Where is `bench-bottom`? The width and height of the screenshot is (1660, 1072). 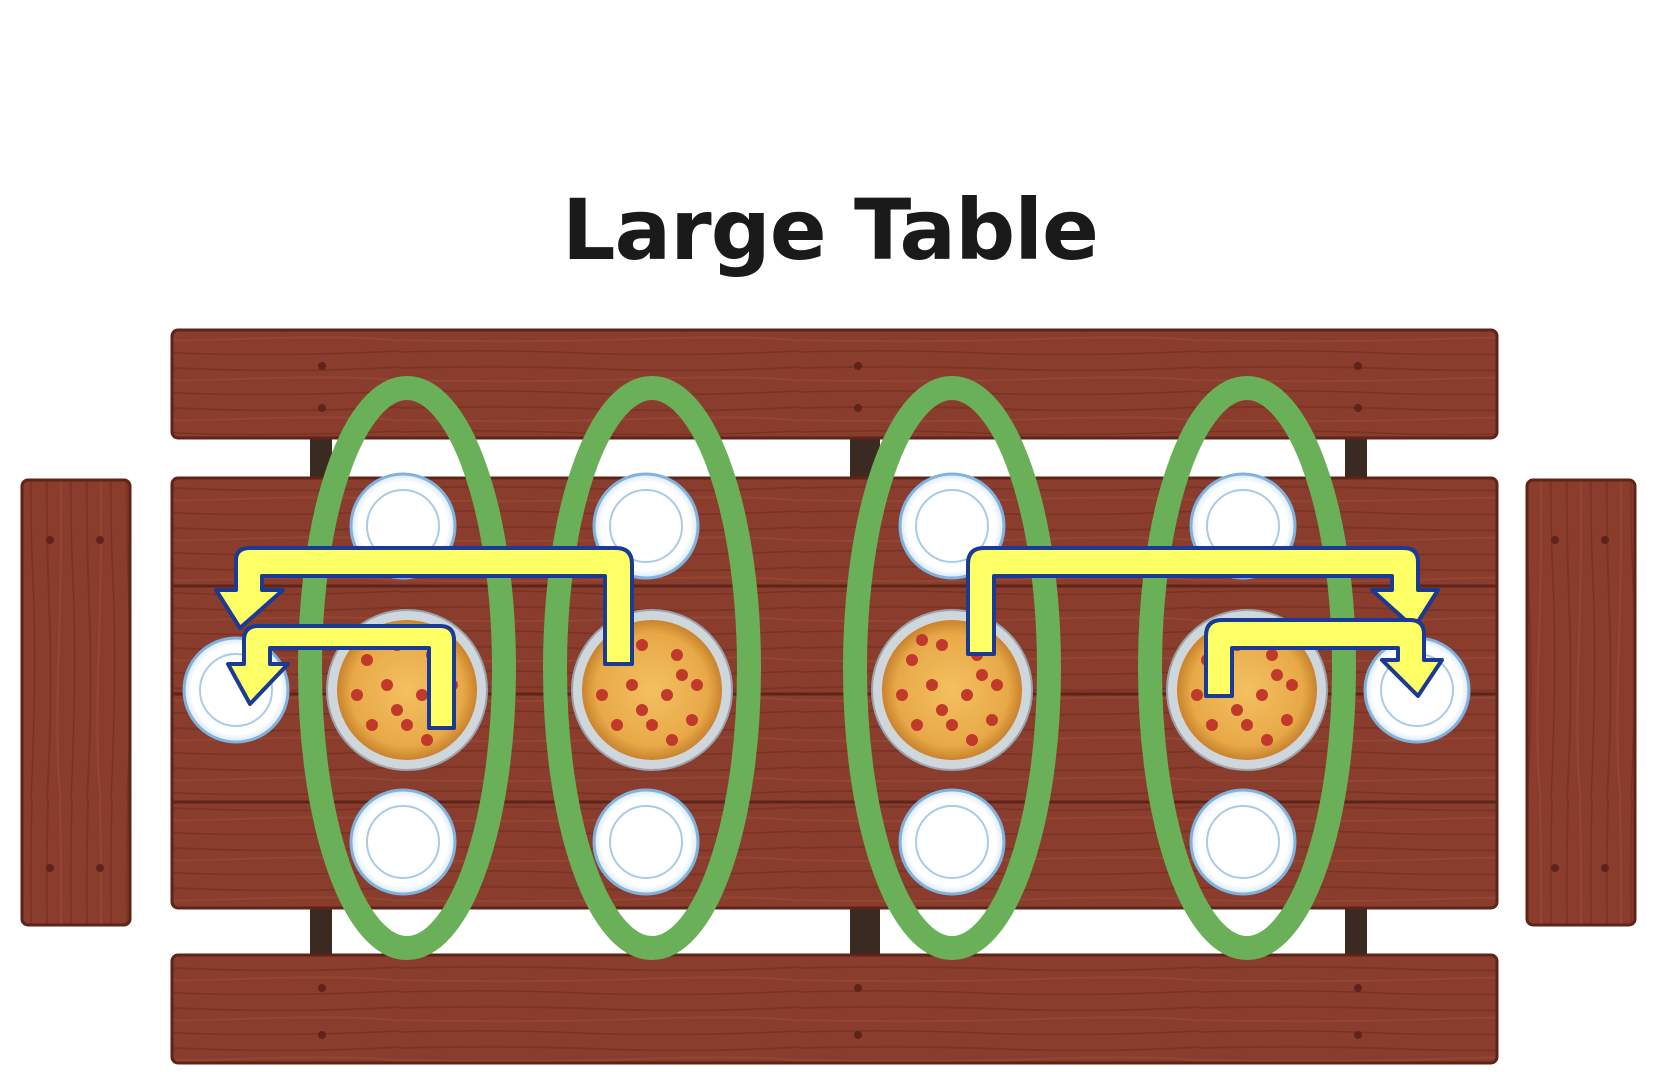 bench-bottom is located at coordinates (834, 1009).